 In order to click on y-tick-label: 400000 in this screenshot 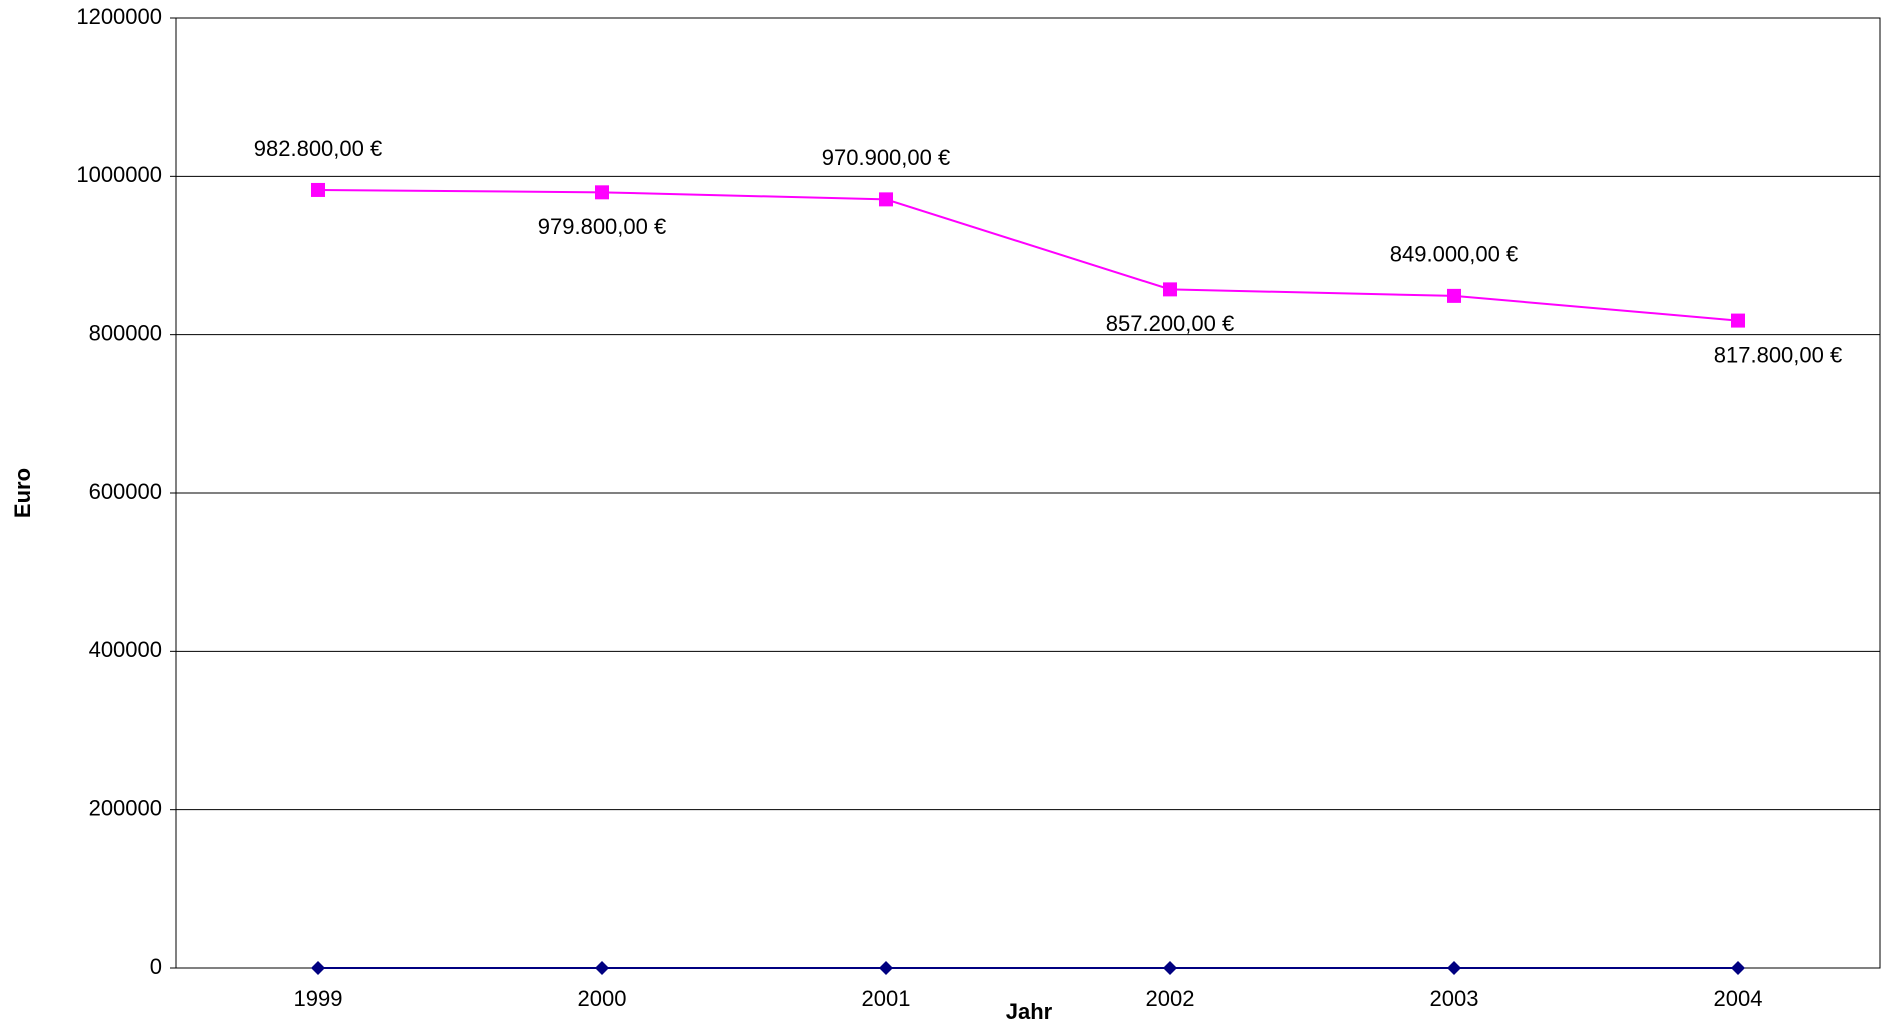, I will do `click(125, 649)`.